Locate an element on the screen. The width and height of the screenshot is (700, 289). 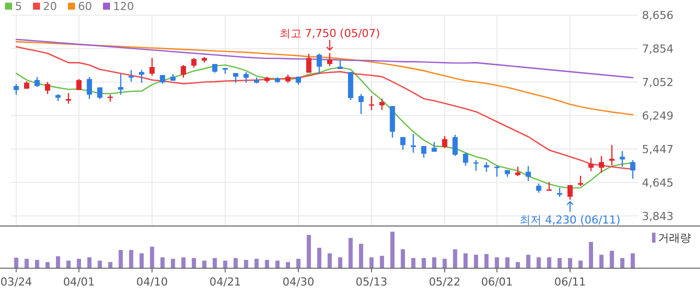
legend-label: 120 is located at coordinates (123, 7).